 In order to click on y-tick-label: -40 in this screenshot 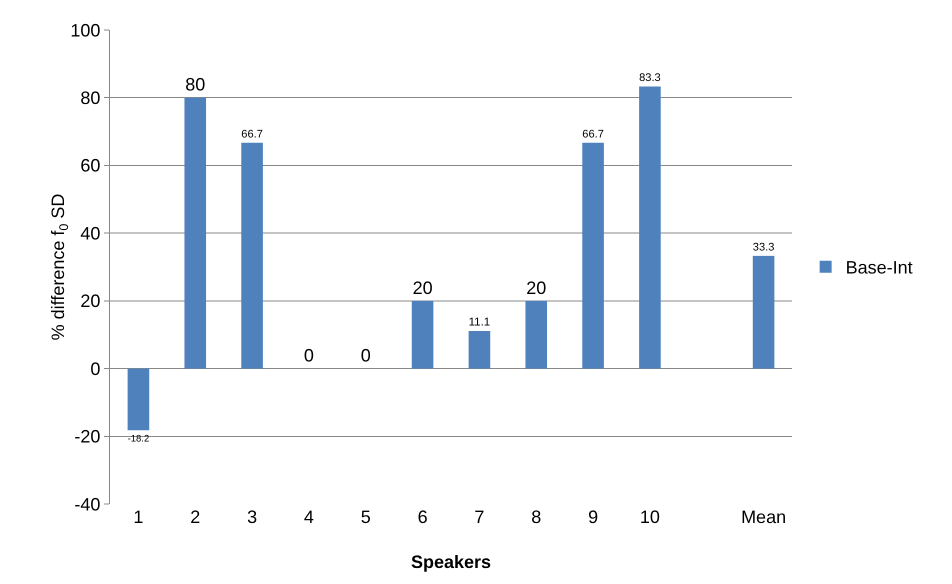, I will do `click(87, 504)`.